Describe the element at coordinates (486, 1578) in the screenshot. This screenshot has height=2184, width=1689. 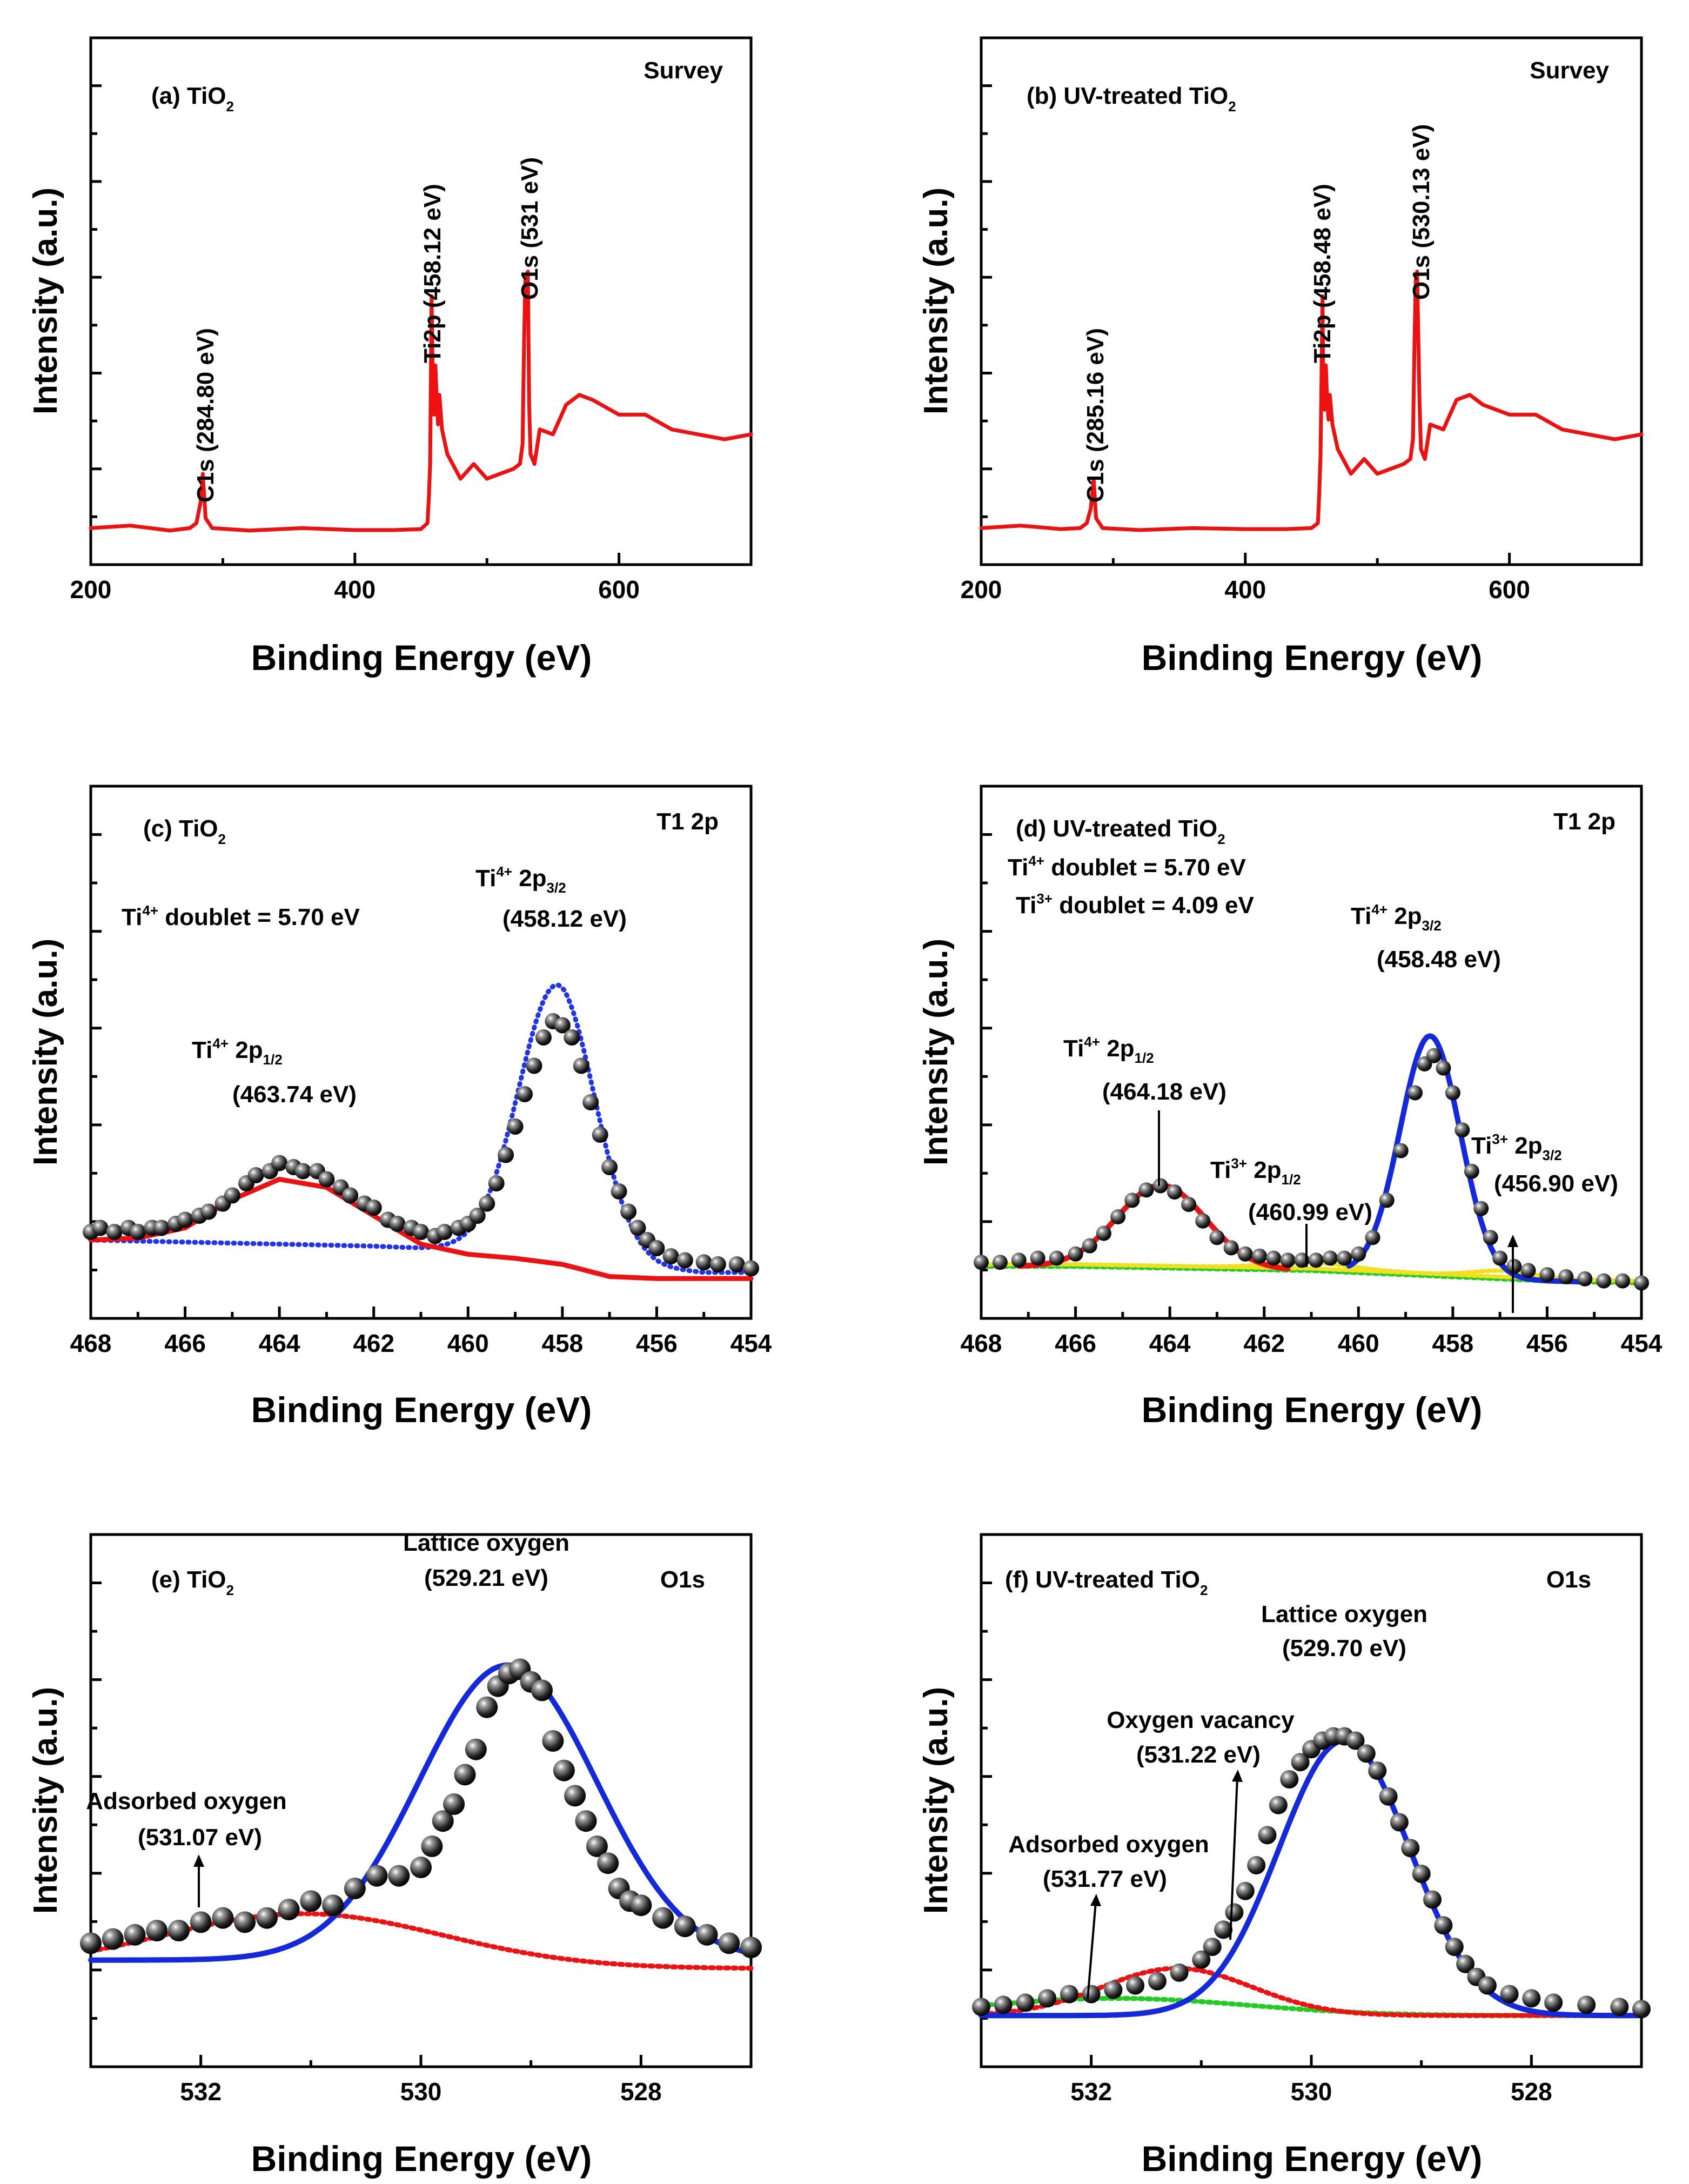
I see `lattice-oxygen-value: (529.21 eV)` at that location.